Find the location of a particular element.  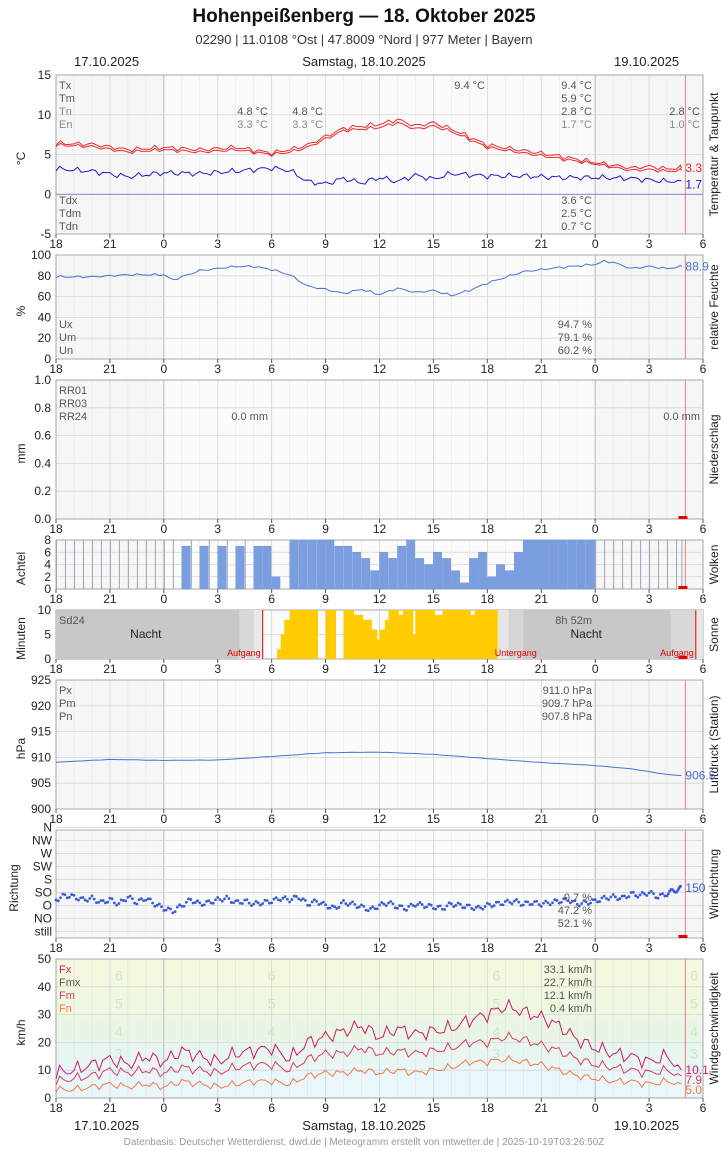

legend-label: Pn is located at coordinates (65, 717).